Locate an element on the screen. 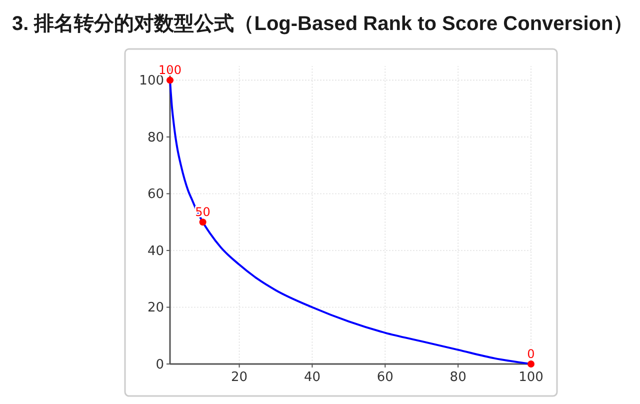 This screenshot has width=640, height=404. x-tick-label: 40 is located at coordinates (312, 377).